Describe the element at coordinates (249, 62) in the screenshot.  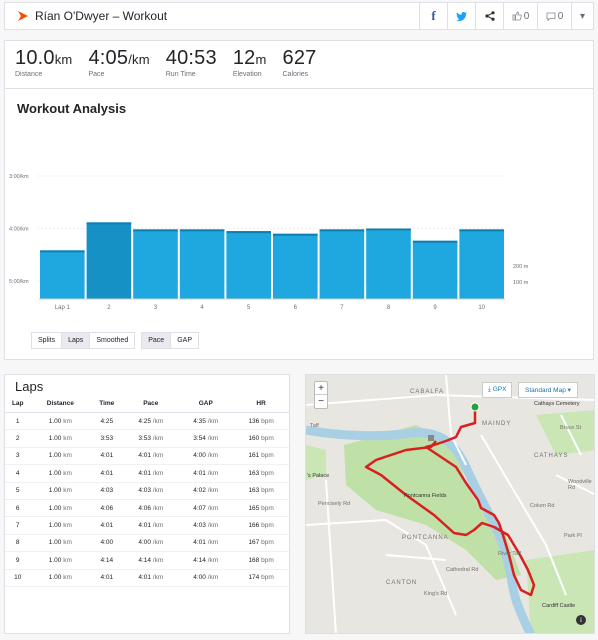
I see `stat-elevation: 12m Elevation` at that location.